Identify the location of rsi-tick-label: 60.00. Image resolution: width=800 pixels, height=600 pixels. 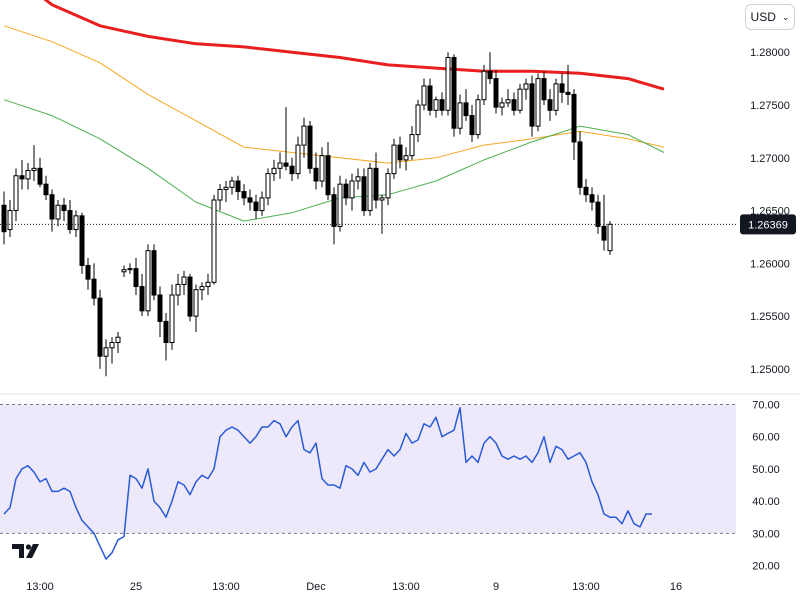
(766, 438).